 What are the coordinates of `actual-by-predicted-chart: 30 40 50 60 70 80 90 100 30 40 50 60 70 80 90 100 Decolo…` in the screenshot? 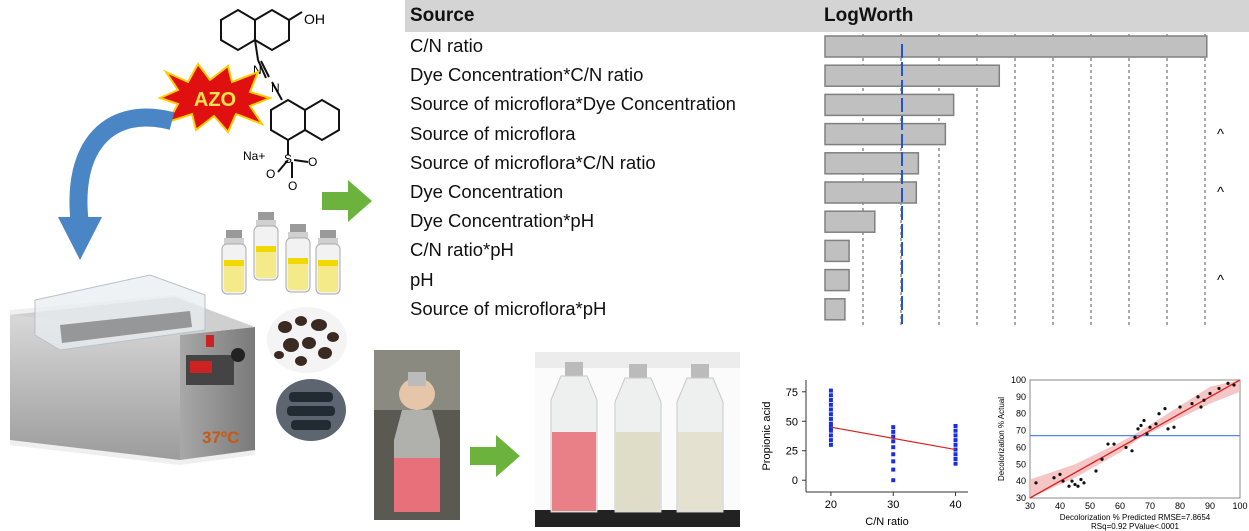 It's located at (1122, 453).